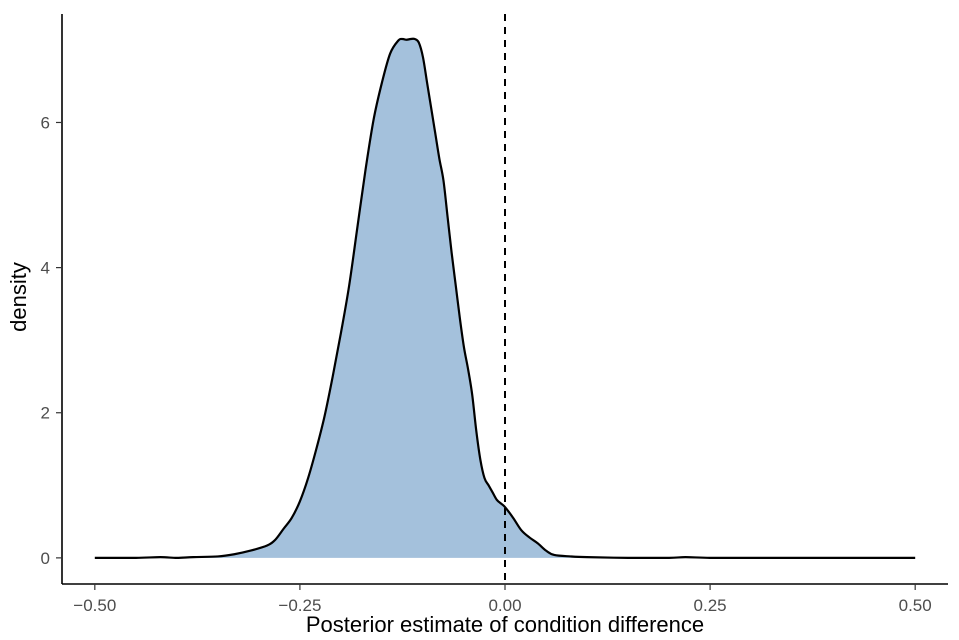  I want to click on x-tick-label: −0.50, so click(94, 605).